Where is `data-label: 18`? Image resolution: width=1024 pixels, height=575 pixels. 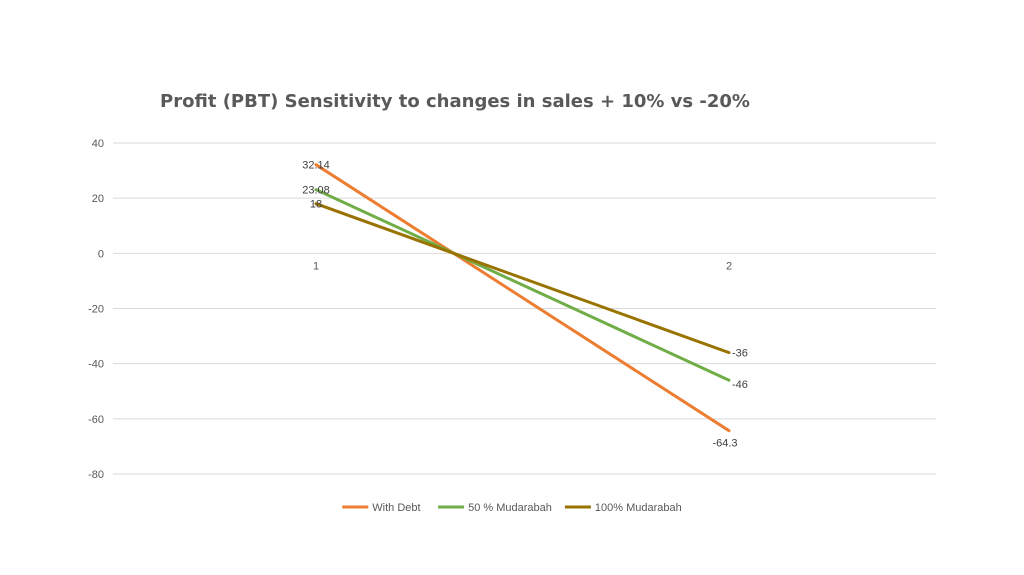
data-label: 18 is located at coordinates (316, 205).